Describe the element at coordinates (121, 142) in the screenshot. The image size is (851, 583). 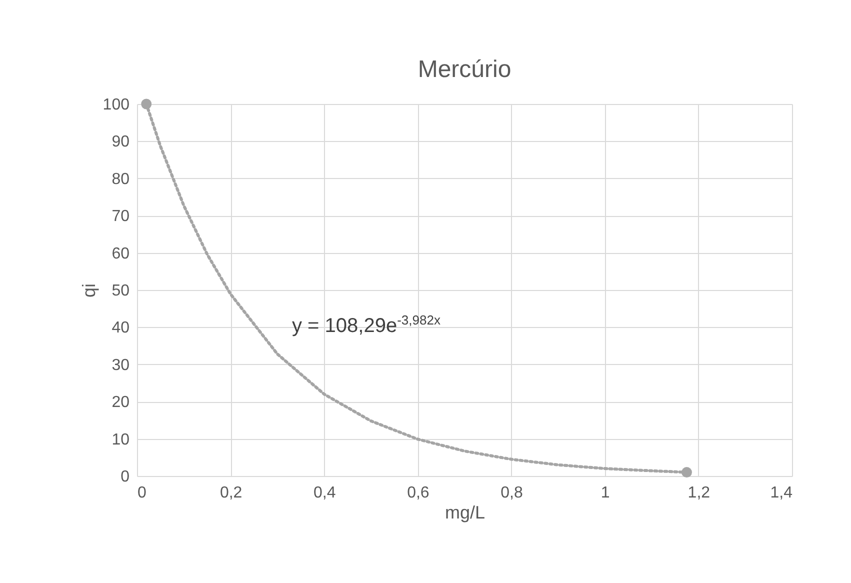
I see `y-tick-label: 90` at that location.